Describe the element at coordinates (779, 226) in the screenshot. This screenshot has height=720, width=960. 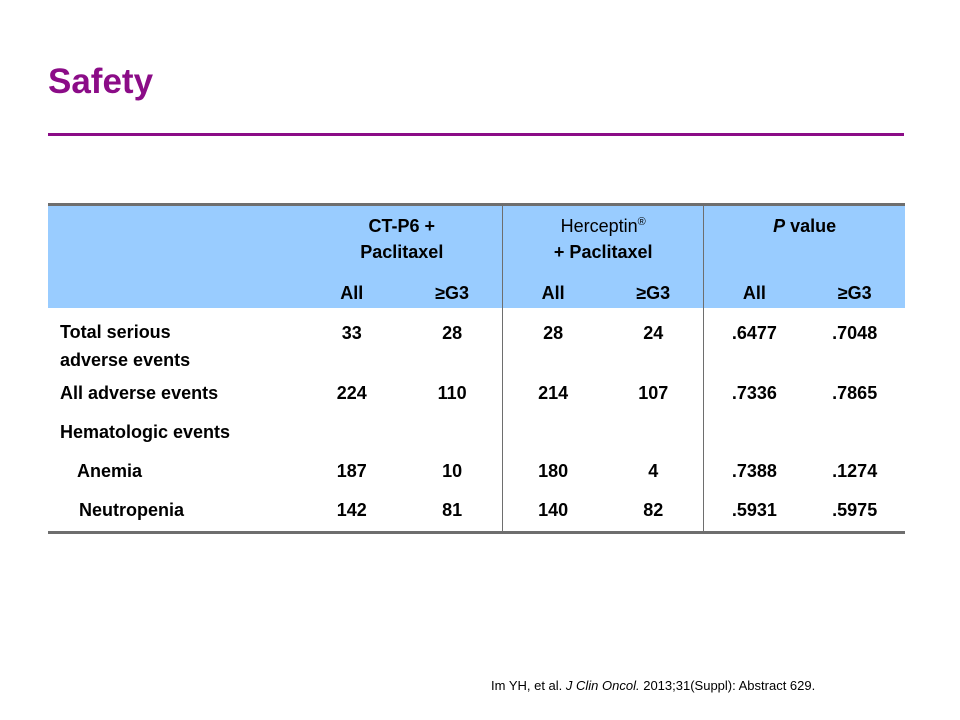
I see `group-pvalue-italic: P` at that location.